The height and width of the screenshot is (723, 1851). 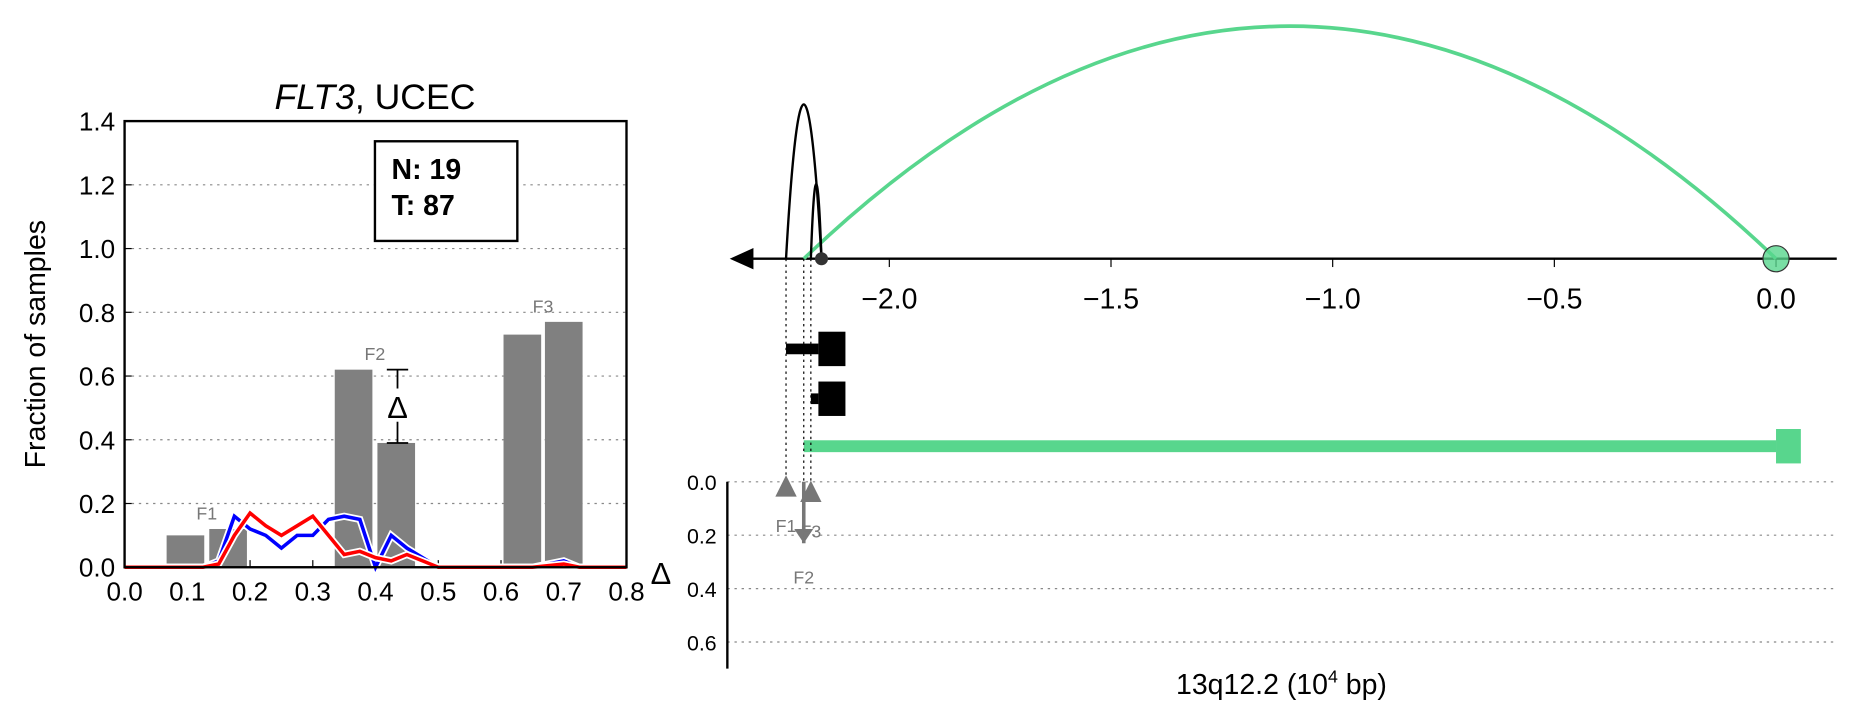 I want to click on y-tick-label: 0.8, so click(x=97, y=313).